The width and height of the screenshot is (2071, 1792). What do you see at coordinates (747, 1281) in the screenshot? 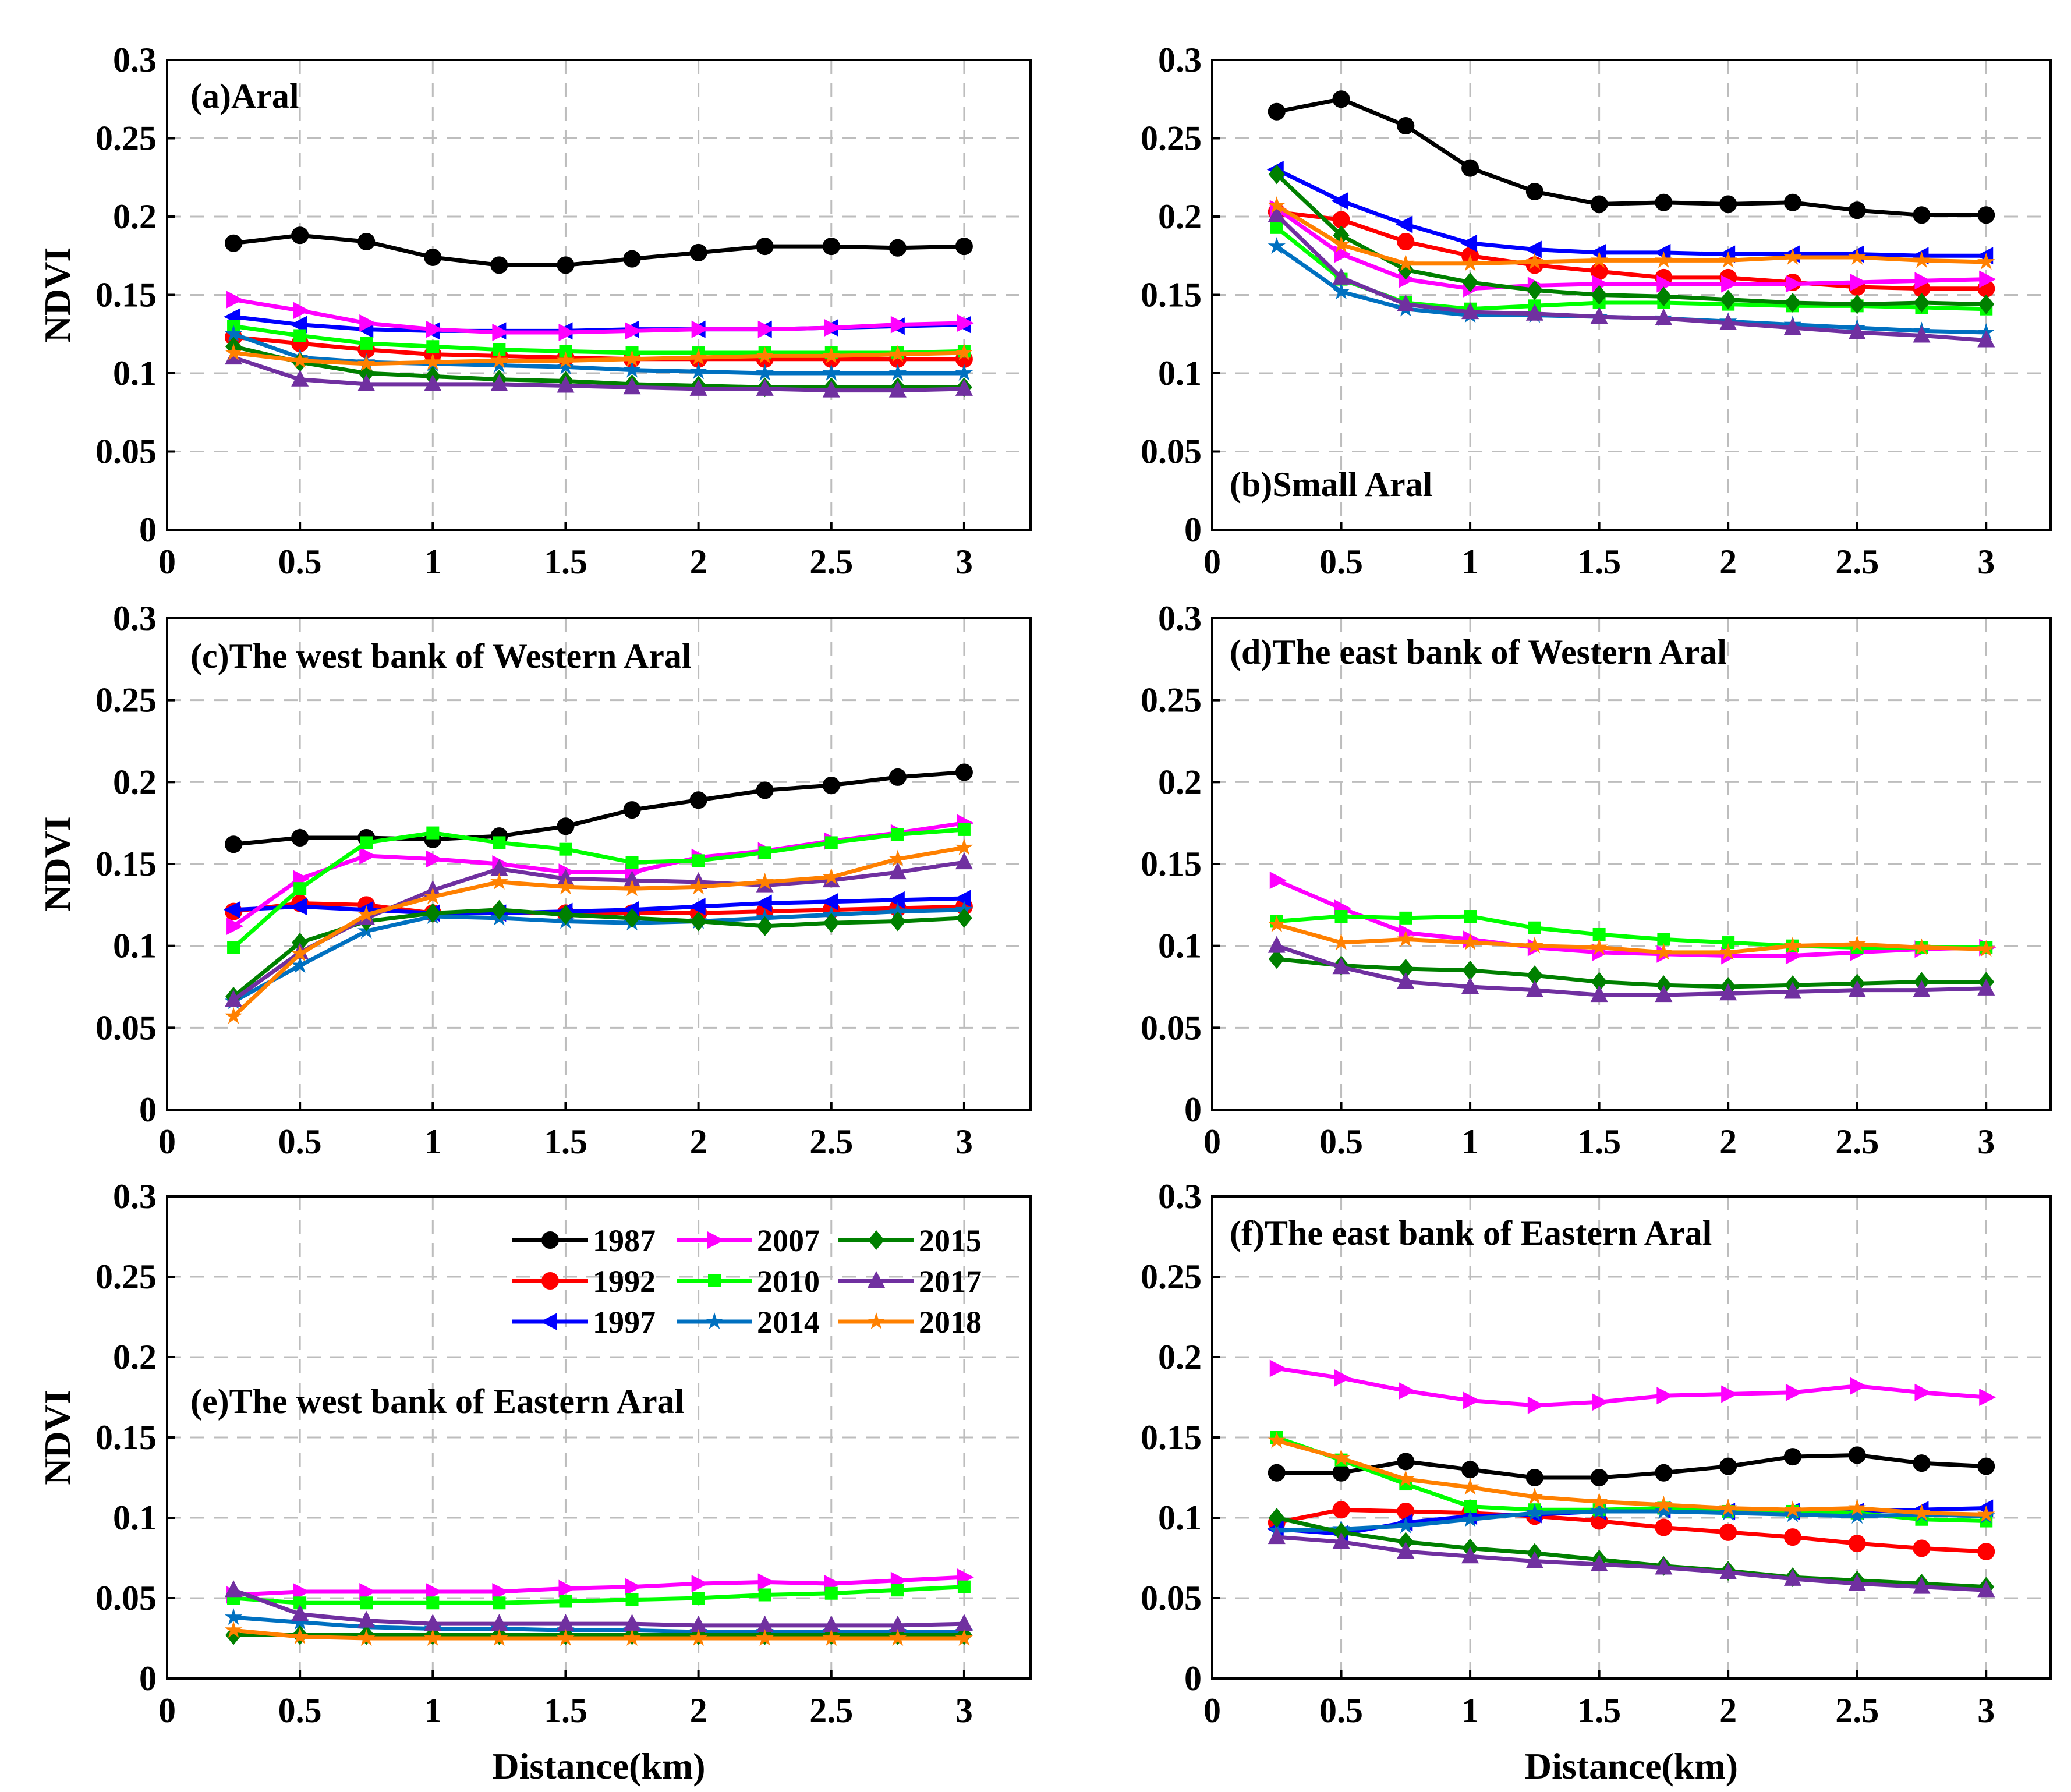
I see `legend: 1987 1992 1997 2007 2010 2014 2015 2017 2018` at bounding box center [747, 1281].